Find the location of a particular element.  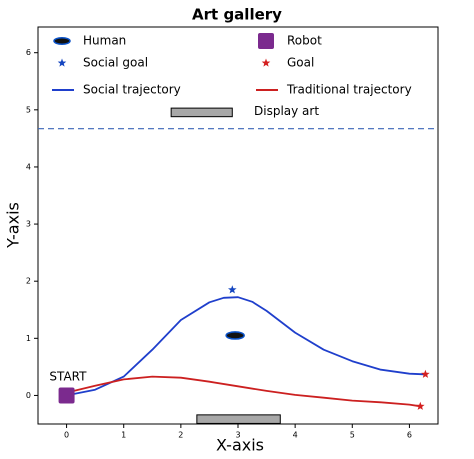

chart-title: Art gallery is located at coordinates (237, 15).